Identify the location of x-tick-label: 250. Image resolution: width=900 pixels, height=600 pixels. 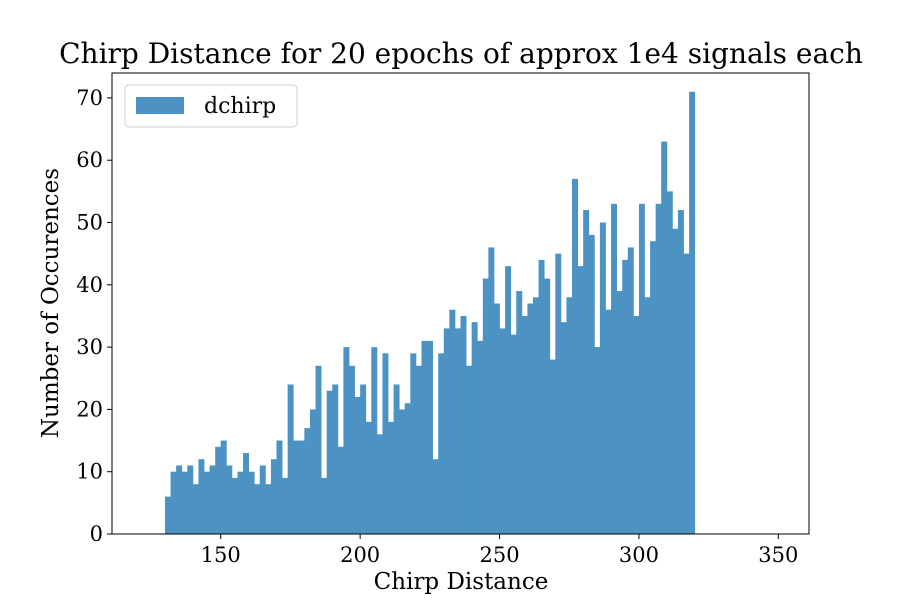
(499, 555).